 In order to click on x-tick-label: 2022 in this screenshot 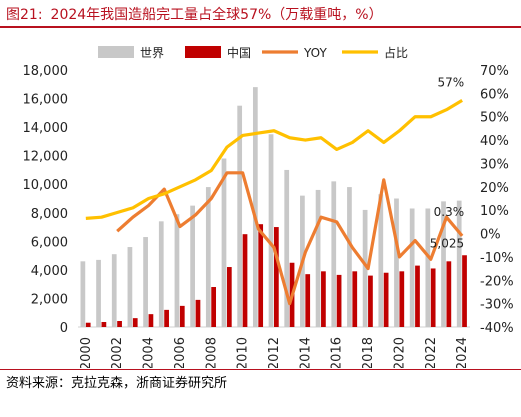, I will do `click(431, 352)`.